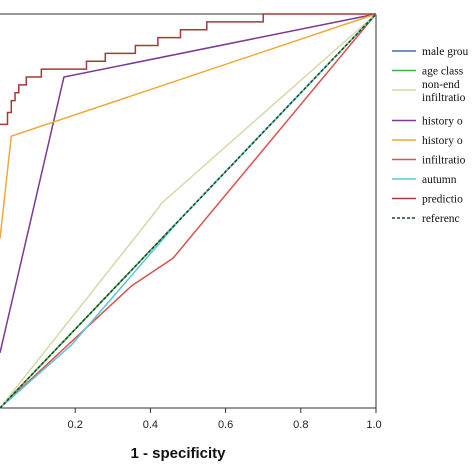  I want to click on x-tick-label: 0.8, so click(300, 425).